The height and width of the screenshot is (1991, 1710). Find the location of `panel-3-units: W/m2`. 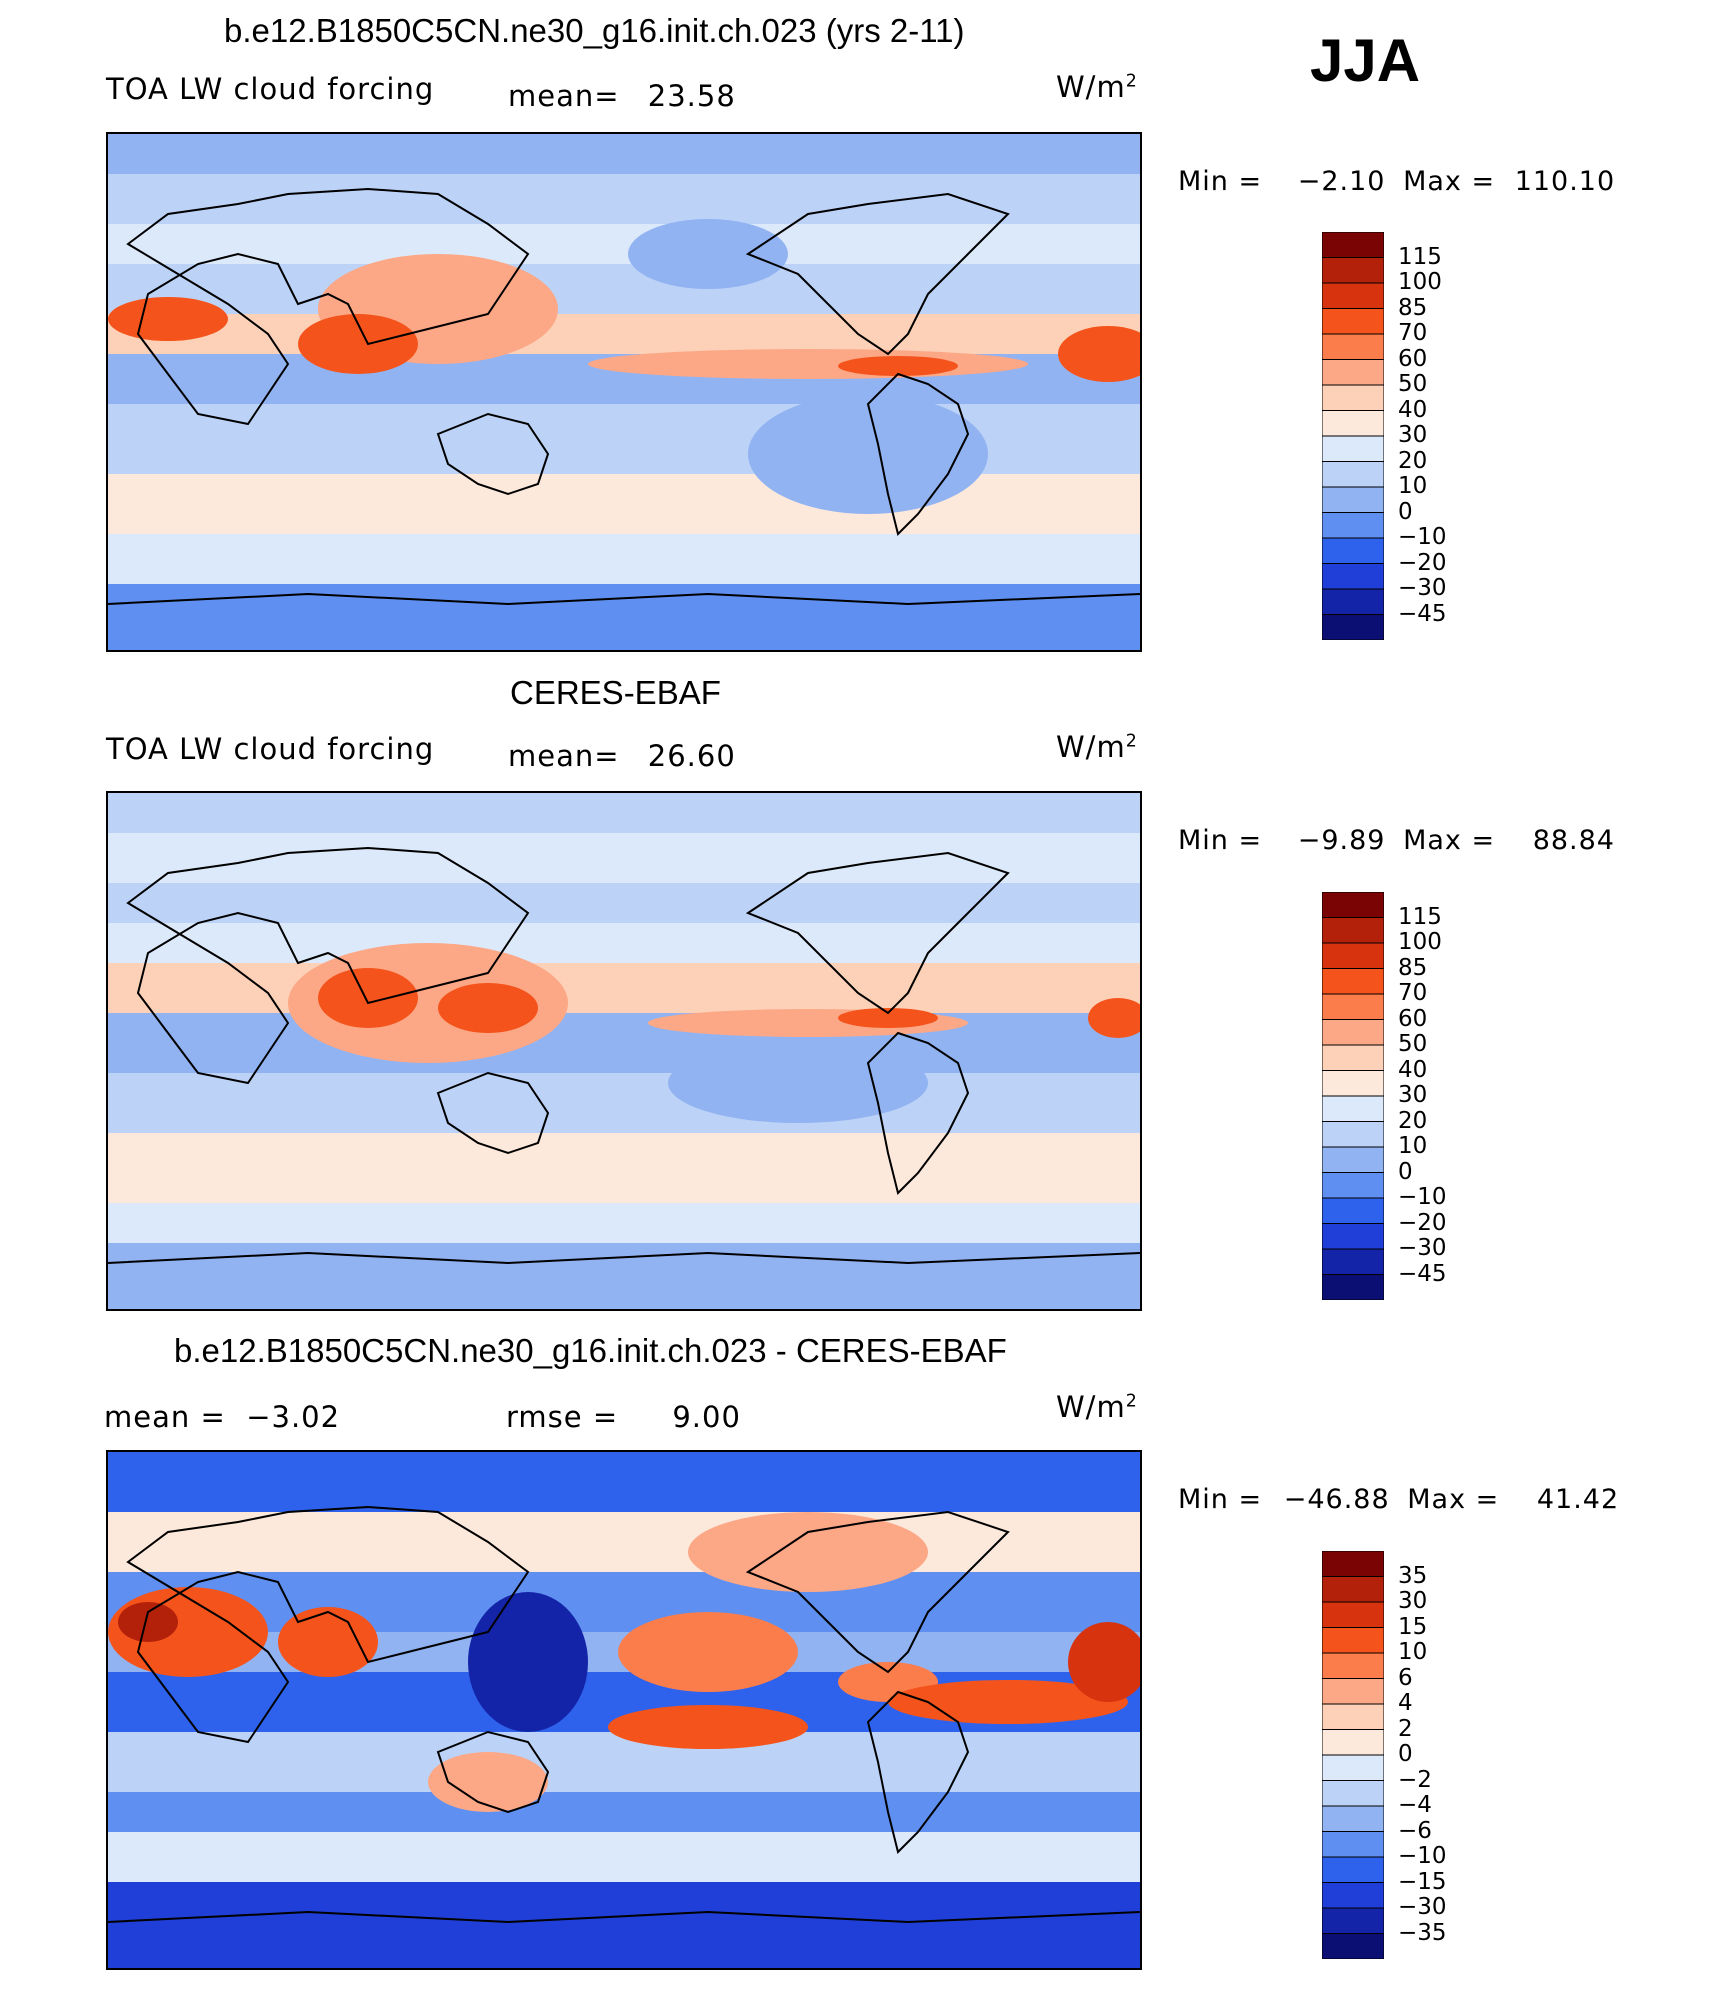

panel-3-units: W/m2 is located at coordinates (1097, 1407).